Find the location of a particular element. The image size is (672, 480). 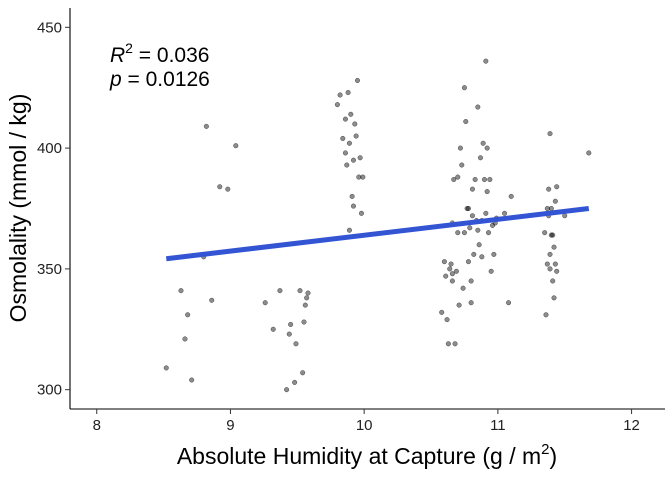

x-axis-title-end: ) is located at coordinates (554, 456).